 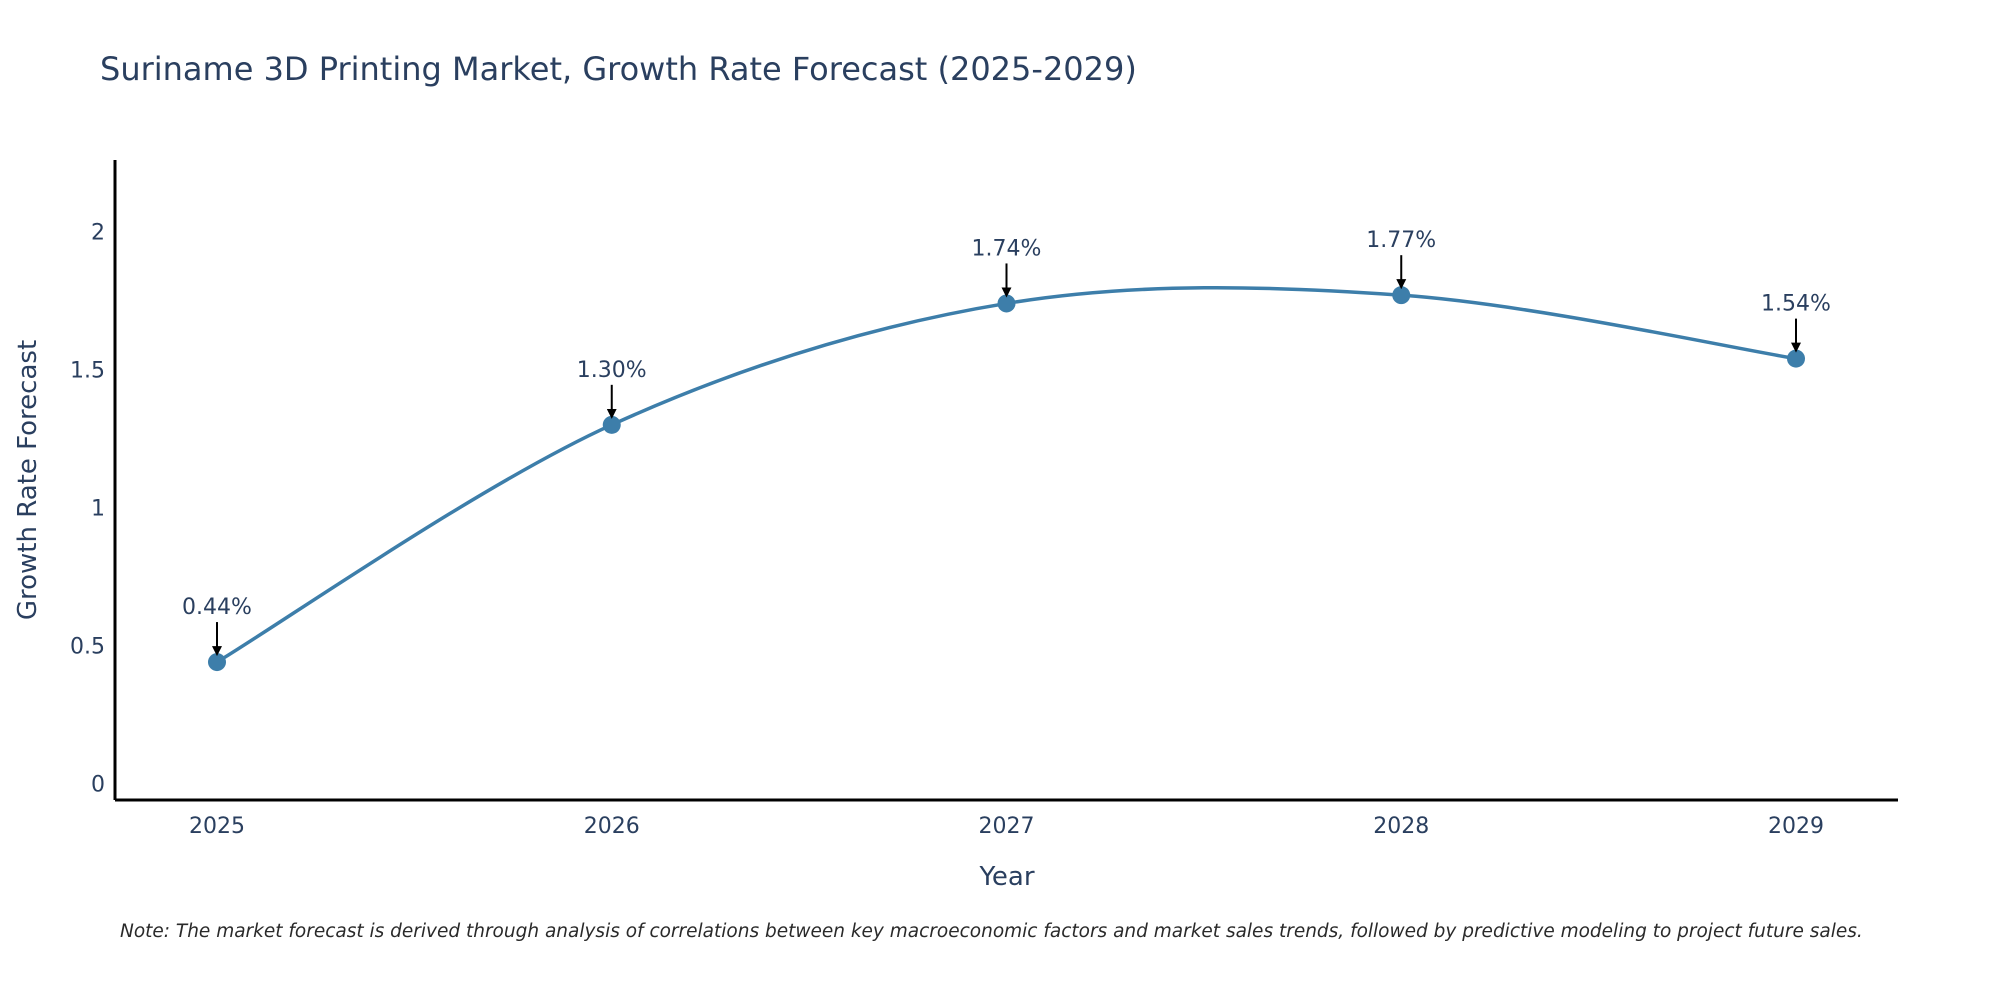 What do you see at coordinates (98, 509) in the screenshot?
I see `y-tick-label: 1` at bounding box center [98, 509].